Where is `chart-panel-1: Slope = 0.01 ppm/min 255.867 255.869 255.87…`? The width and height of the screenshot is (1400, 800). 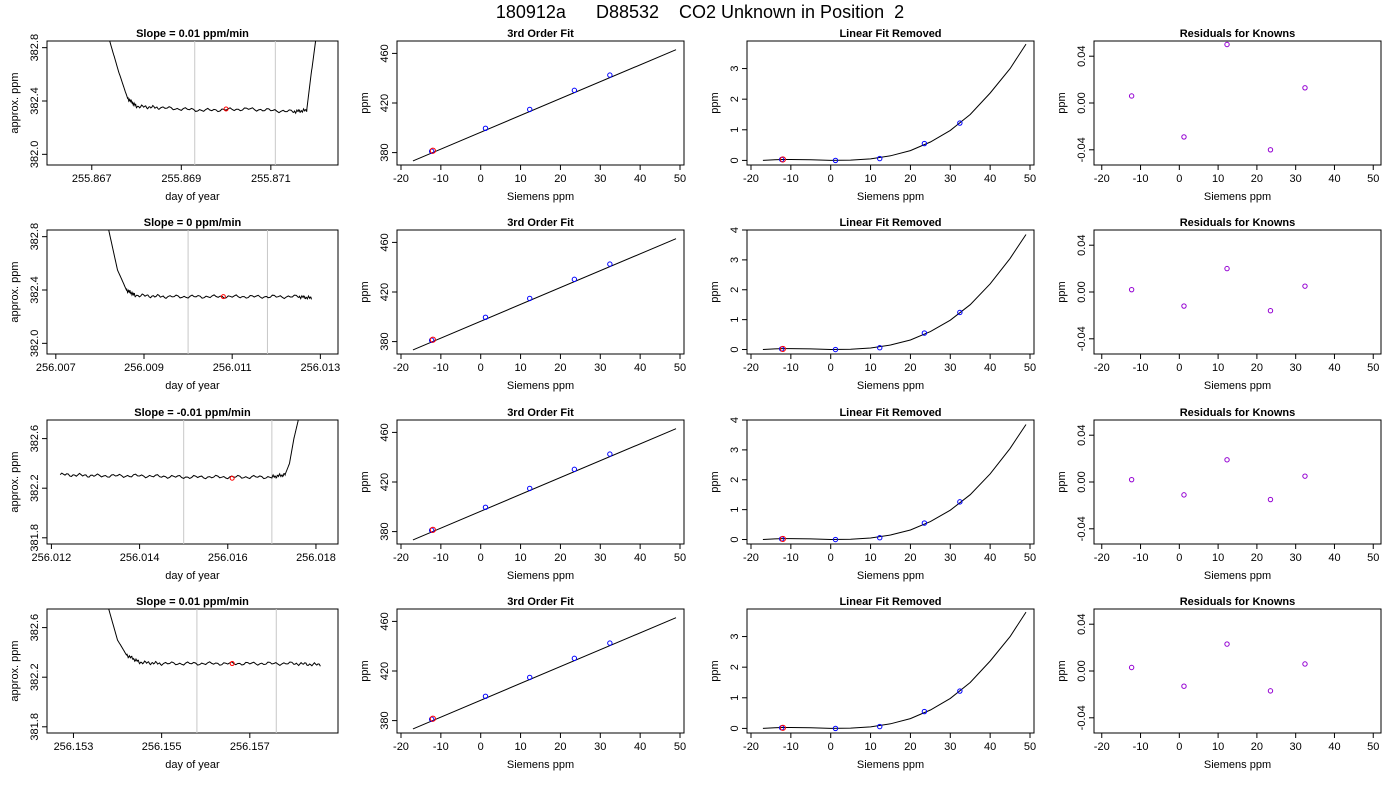
chart-panel-1: Slope = 0.01 ppm/min 255.867 255.869 255.87… is located at coordinates (174, 115).